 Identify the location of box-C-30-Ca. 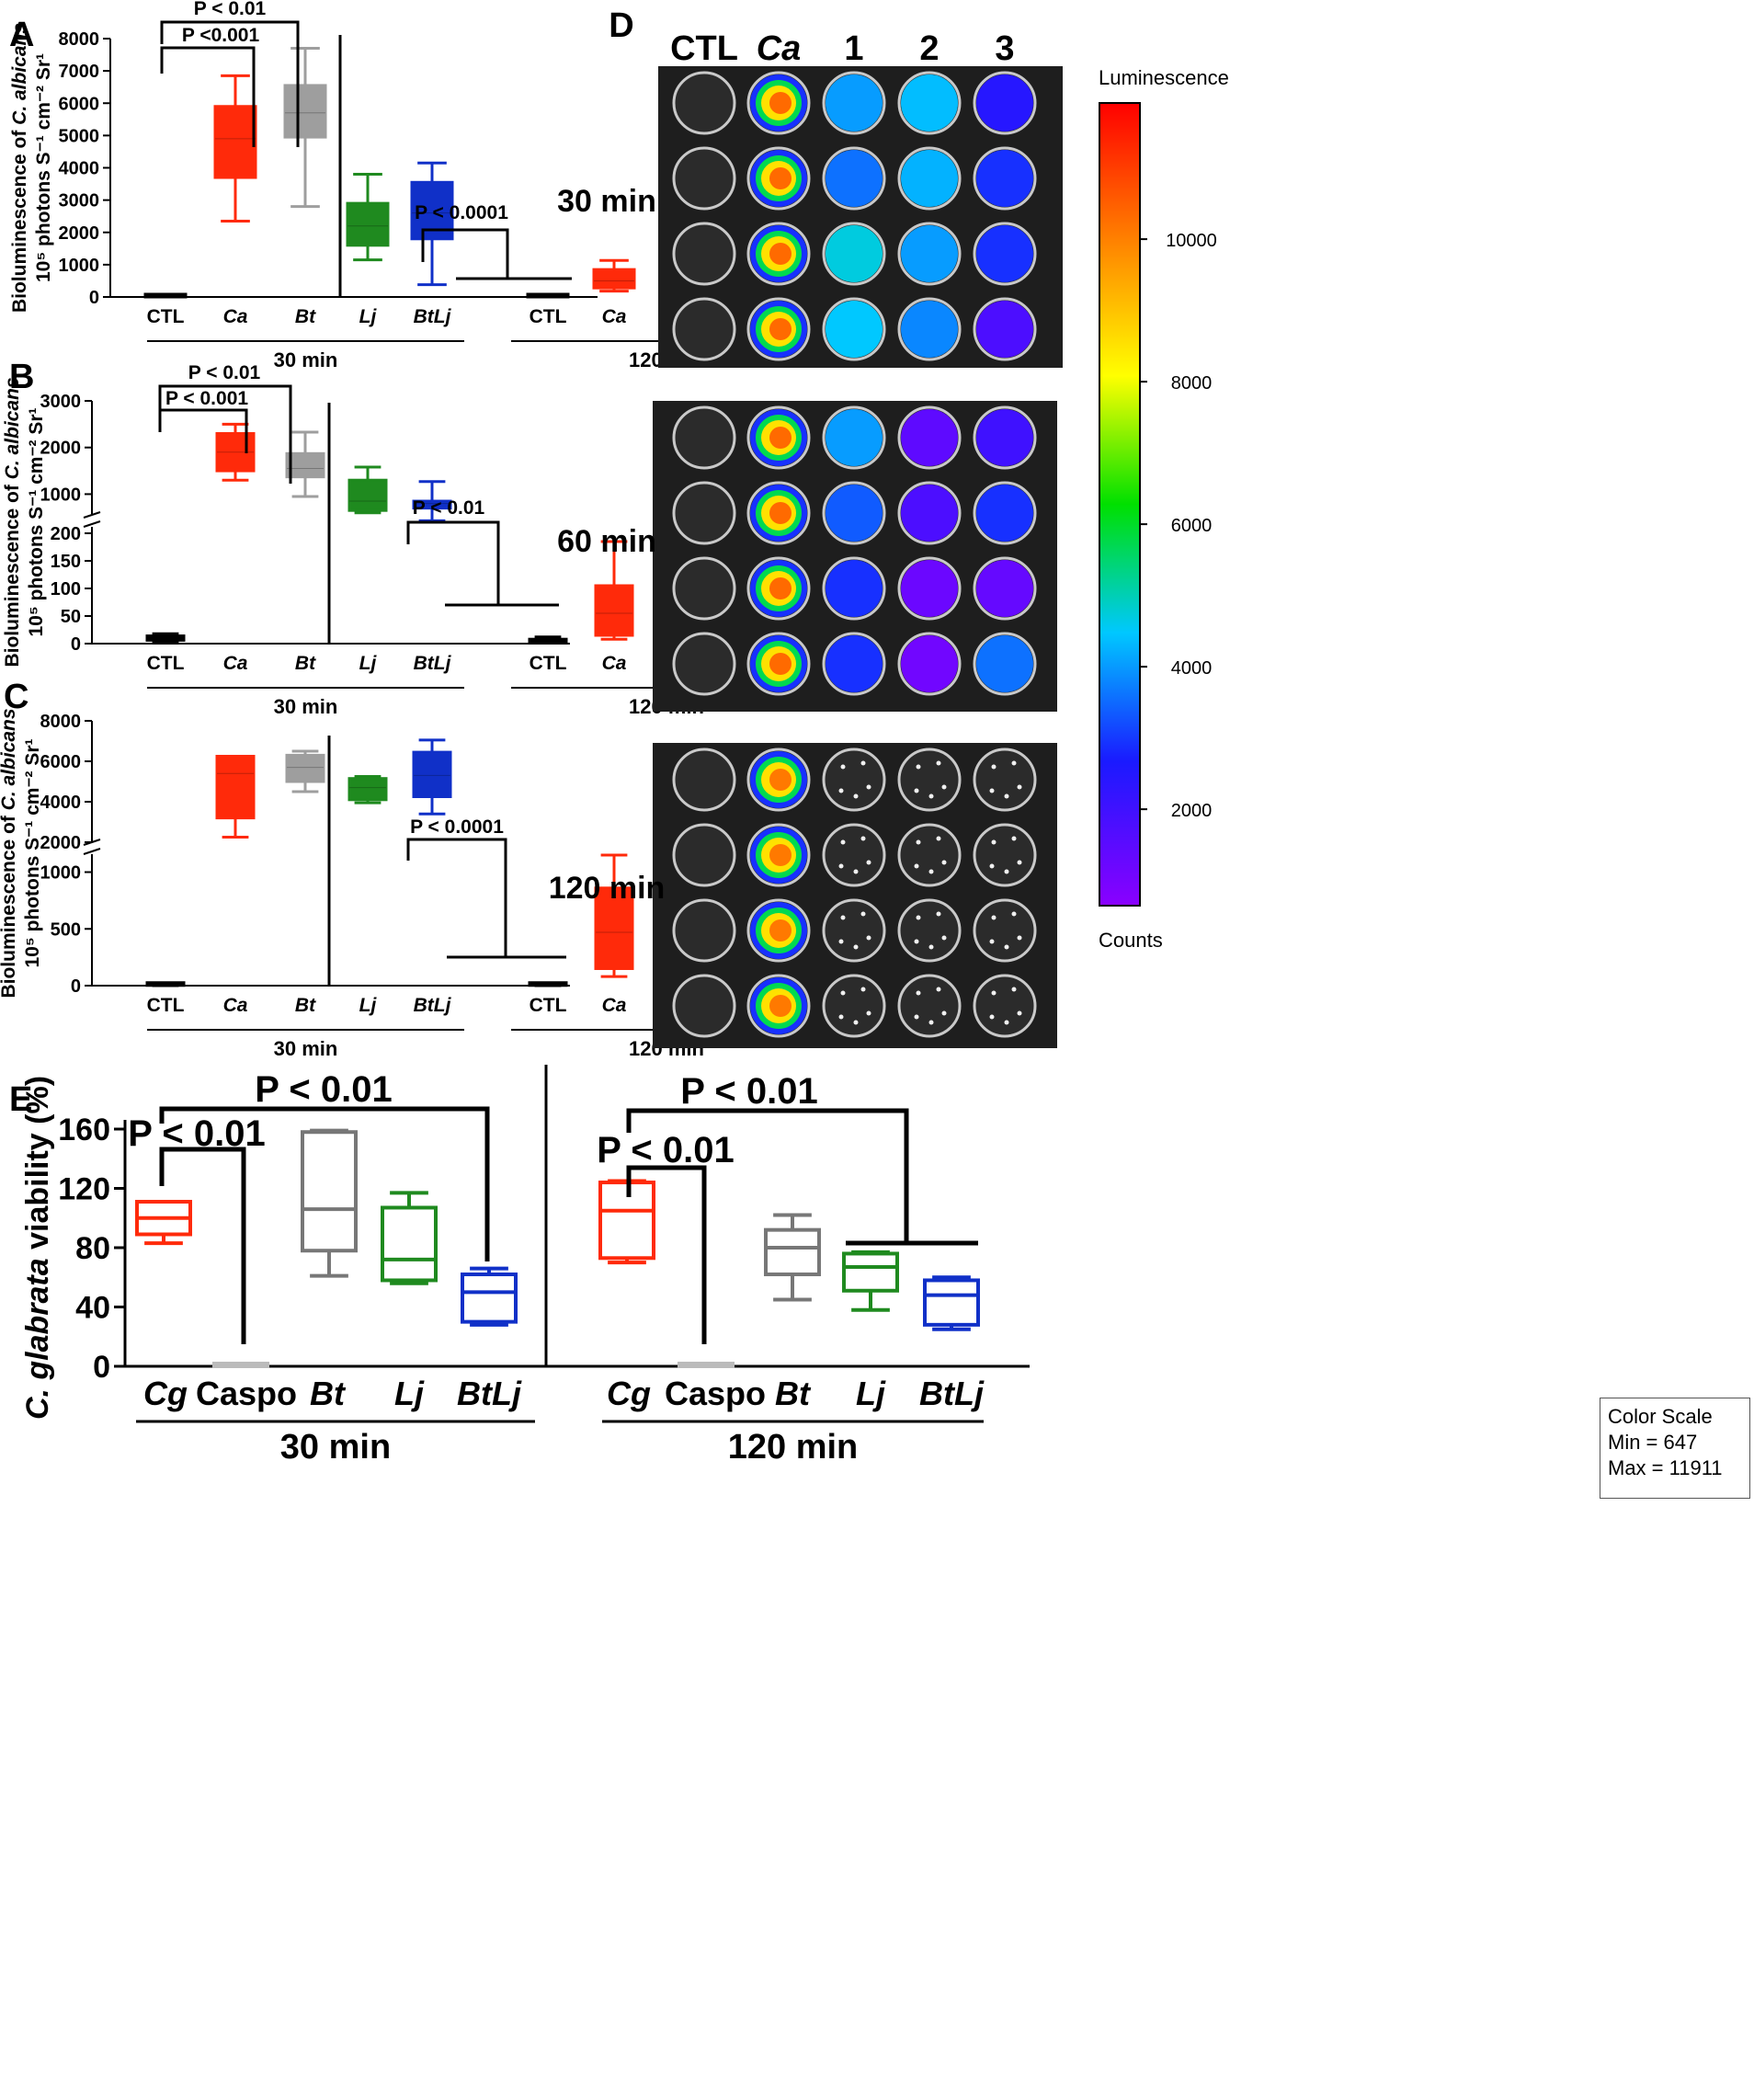
(235, 797).